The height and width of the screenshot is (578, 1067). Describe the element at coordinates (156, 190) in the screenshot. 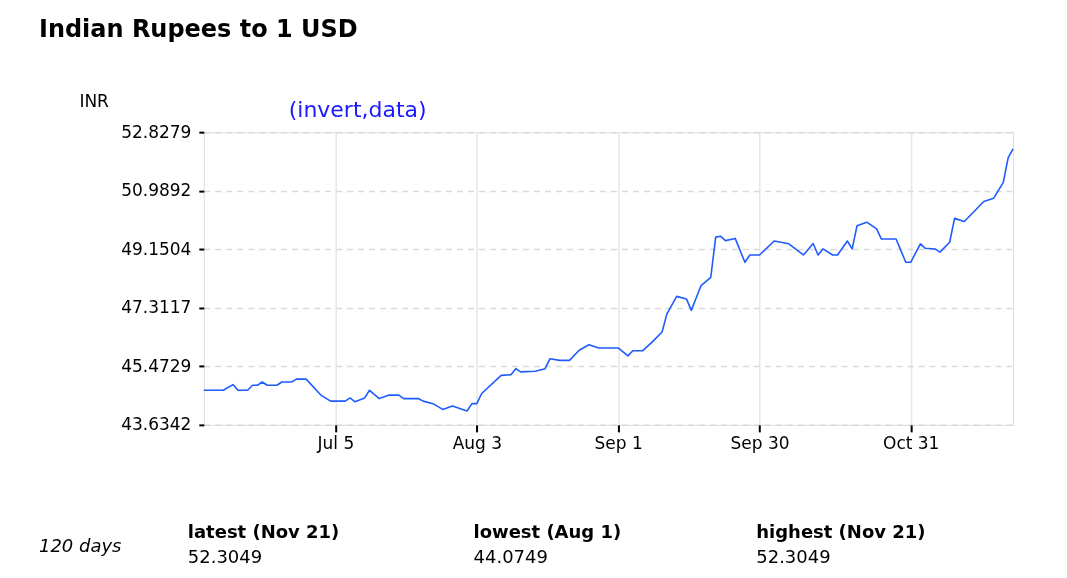

I see `y-tick-label: 50.9892` at that location.